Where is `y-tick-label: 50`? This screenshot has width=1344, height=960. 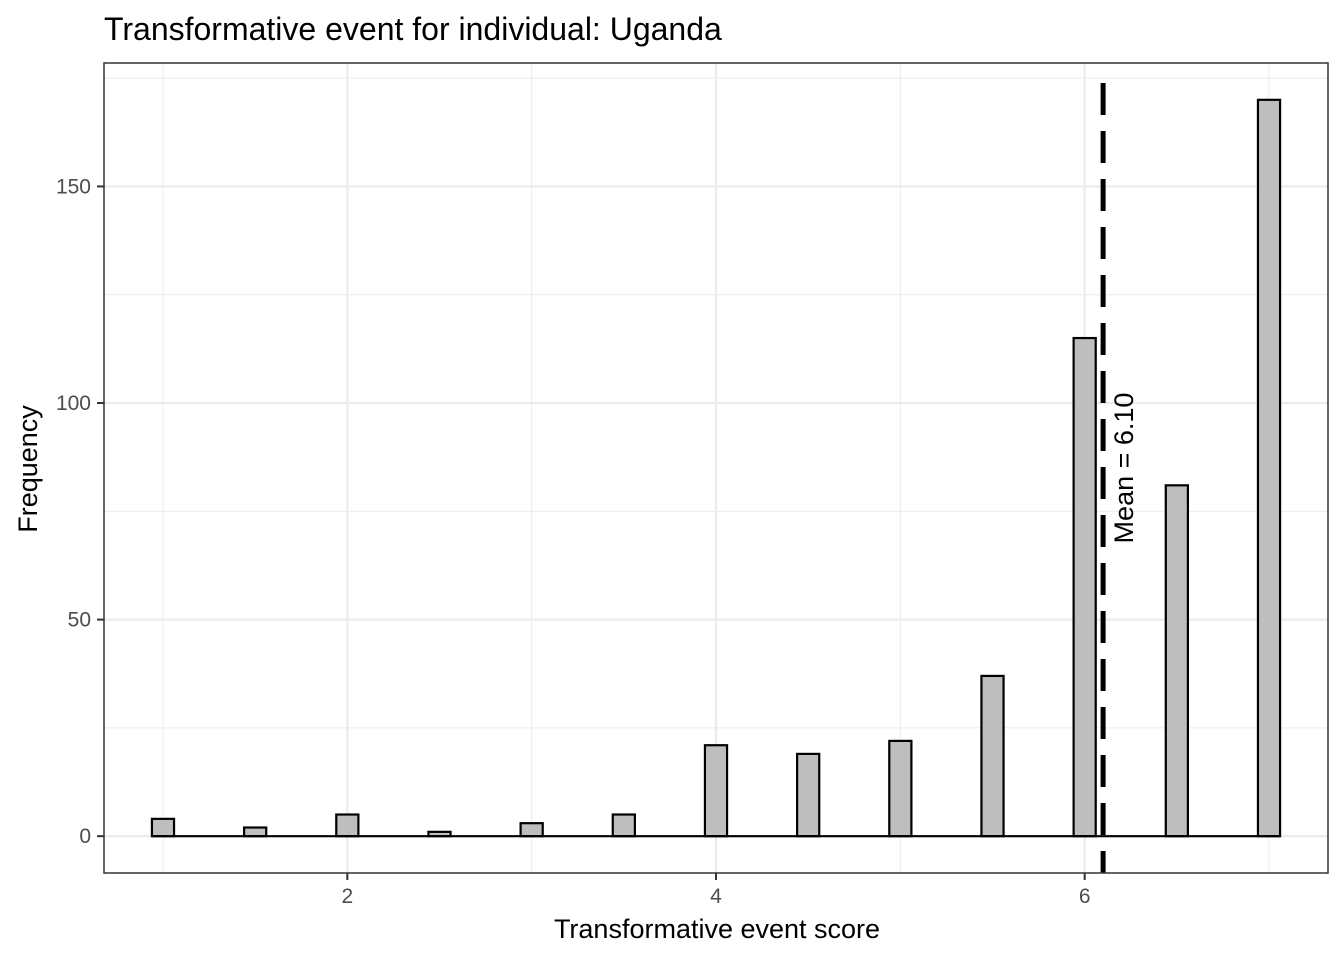
y-tick-label: 50 is located at coordinates (79, 620).